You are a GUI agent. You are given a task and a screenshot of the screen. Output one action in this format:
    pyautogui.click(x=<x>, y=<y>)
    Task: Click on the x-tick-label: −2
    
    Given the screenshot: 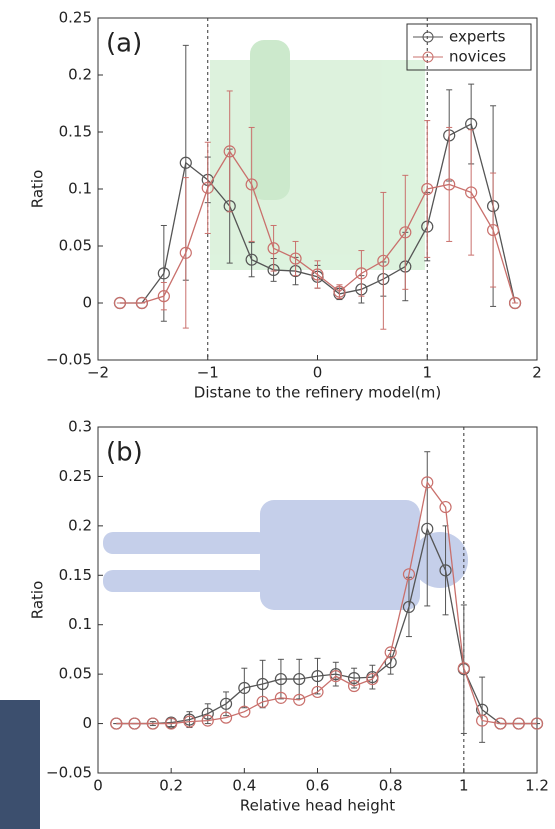 What is the action you would take?
    pyautogui.click(x=98, y=373)
    